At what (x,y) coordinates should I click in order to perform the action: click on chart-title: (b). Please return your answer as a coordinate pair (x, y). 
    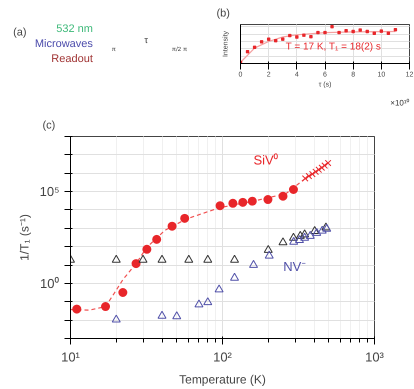
    Looking at the image, I should click on (223, 14).